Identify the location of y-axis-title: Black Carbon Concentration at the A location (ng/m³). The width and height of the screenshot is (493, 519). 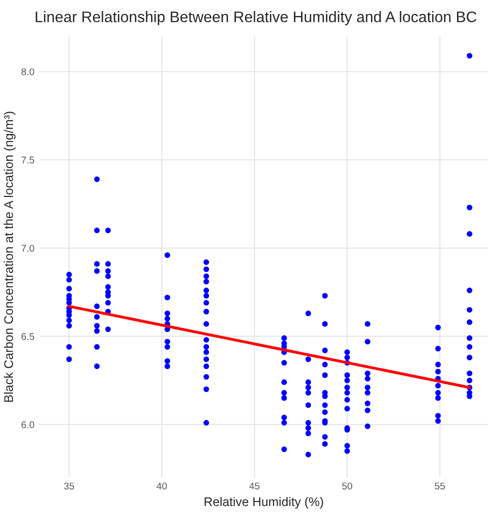
(10, 257).